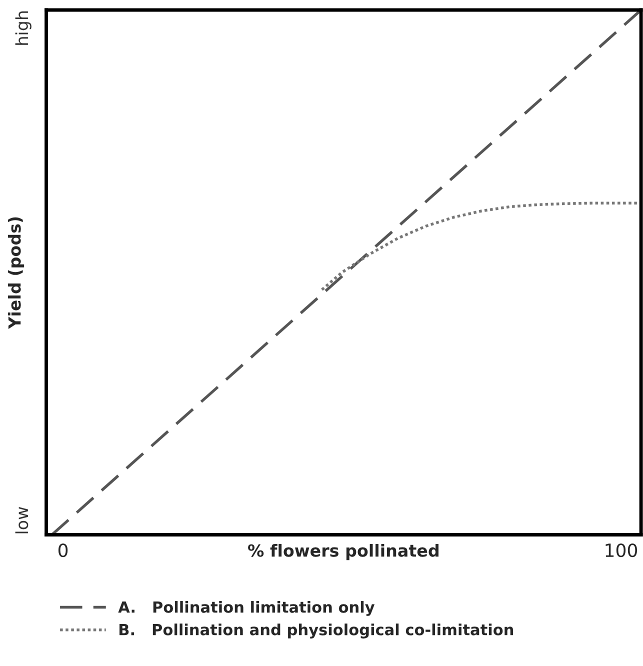 The width and height of the screenshot is (643, 666). I want to click on legend-label: A. Pollination limitation only, so click(246, 608).